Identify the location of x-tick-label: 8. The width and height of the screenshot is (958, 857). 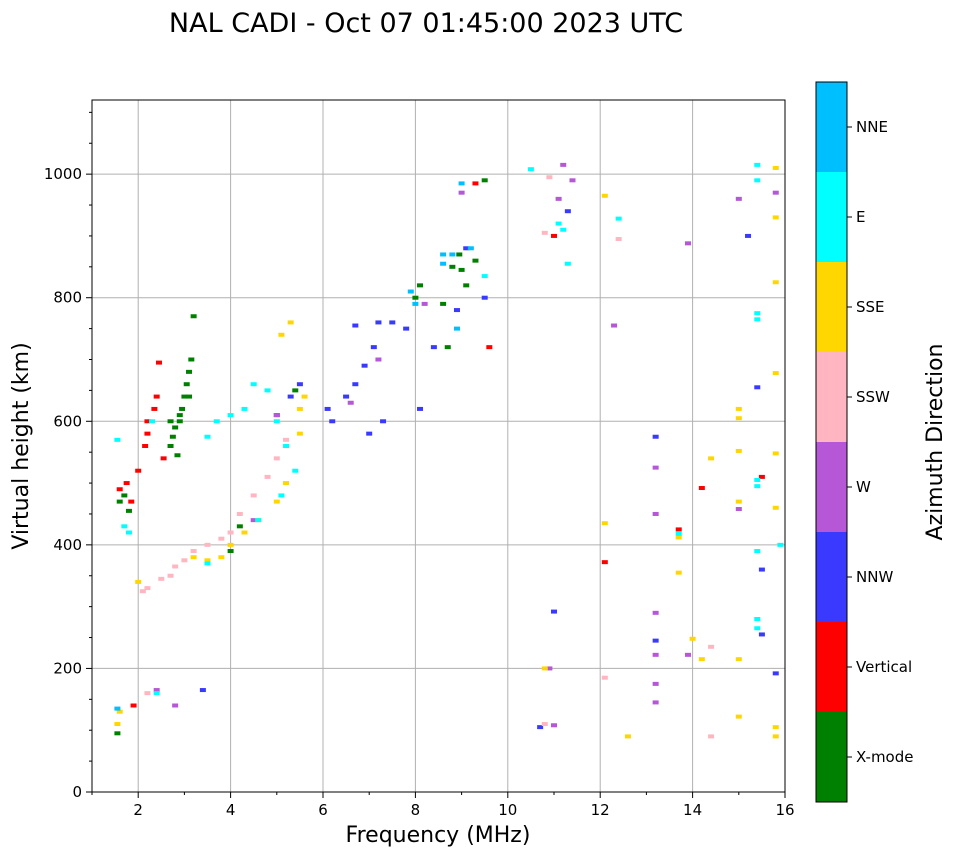
(416, 810).